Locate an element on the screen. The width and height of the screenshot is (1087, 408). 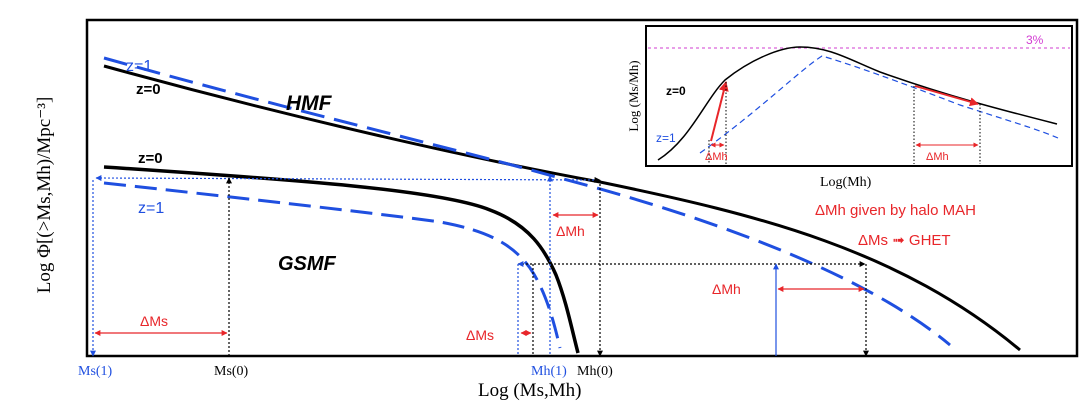
gsmf-label: GSMF is located at coordinates (307, 264).